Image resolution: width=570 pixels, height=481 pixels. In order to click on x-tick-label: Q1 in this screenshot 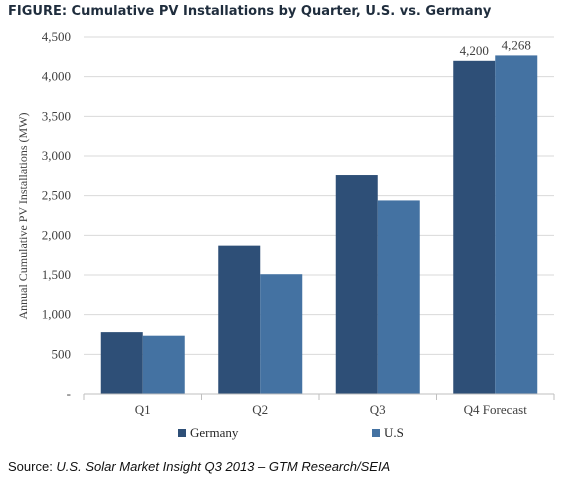, I will do `click(143, 409)`.